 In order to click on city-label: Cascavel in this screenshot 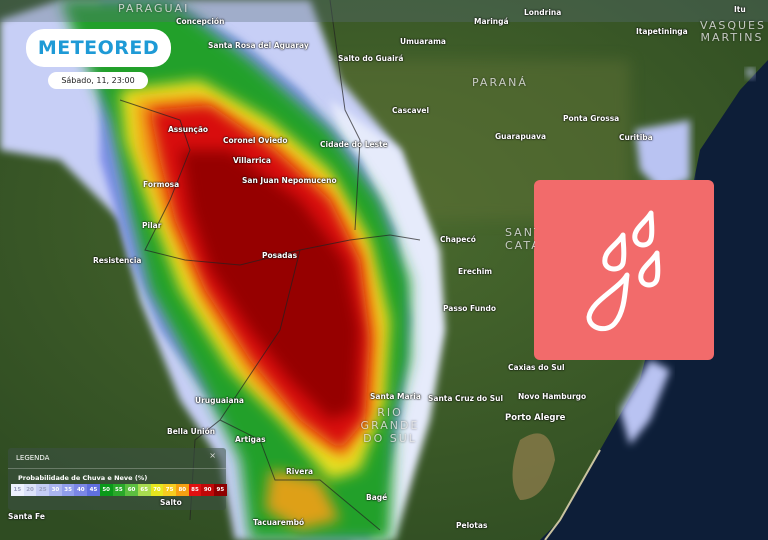, I will do `click(411, 110)`.